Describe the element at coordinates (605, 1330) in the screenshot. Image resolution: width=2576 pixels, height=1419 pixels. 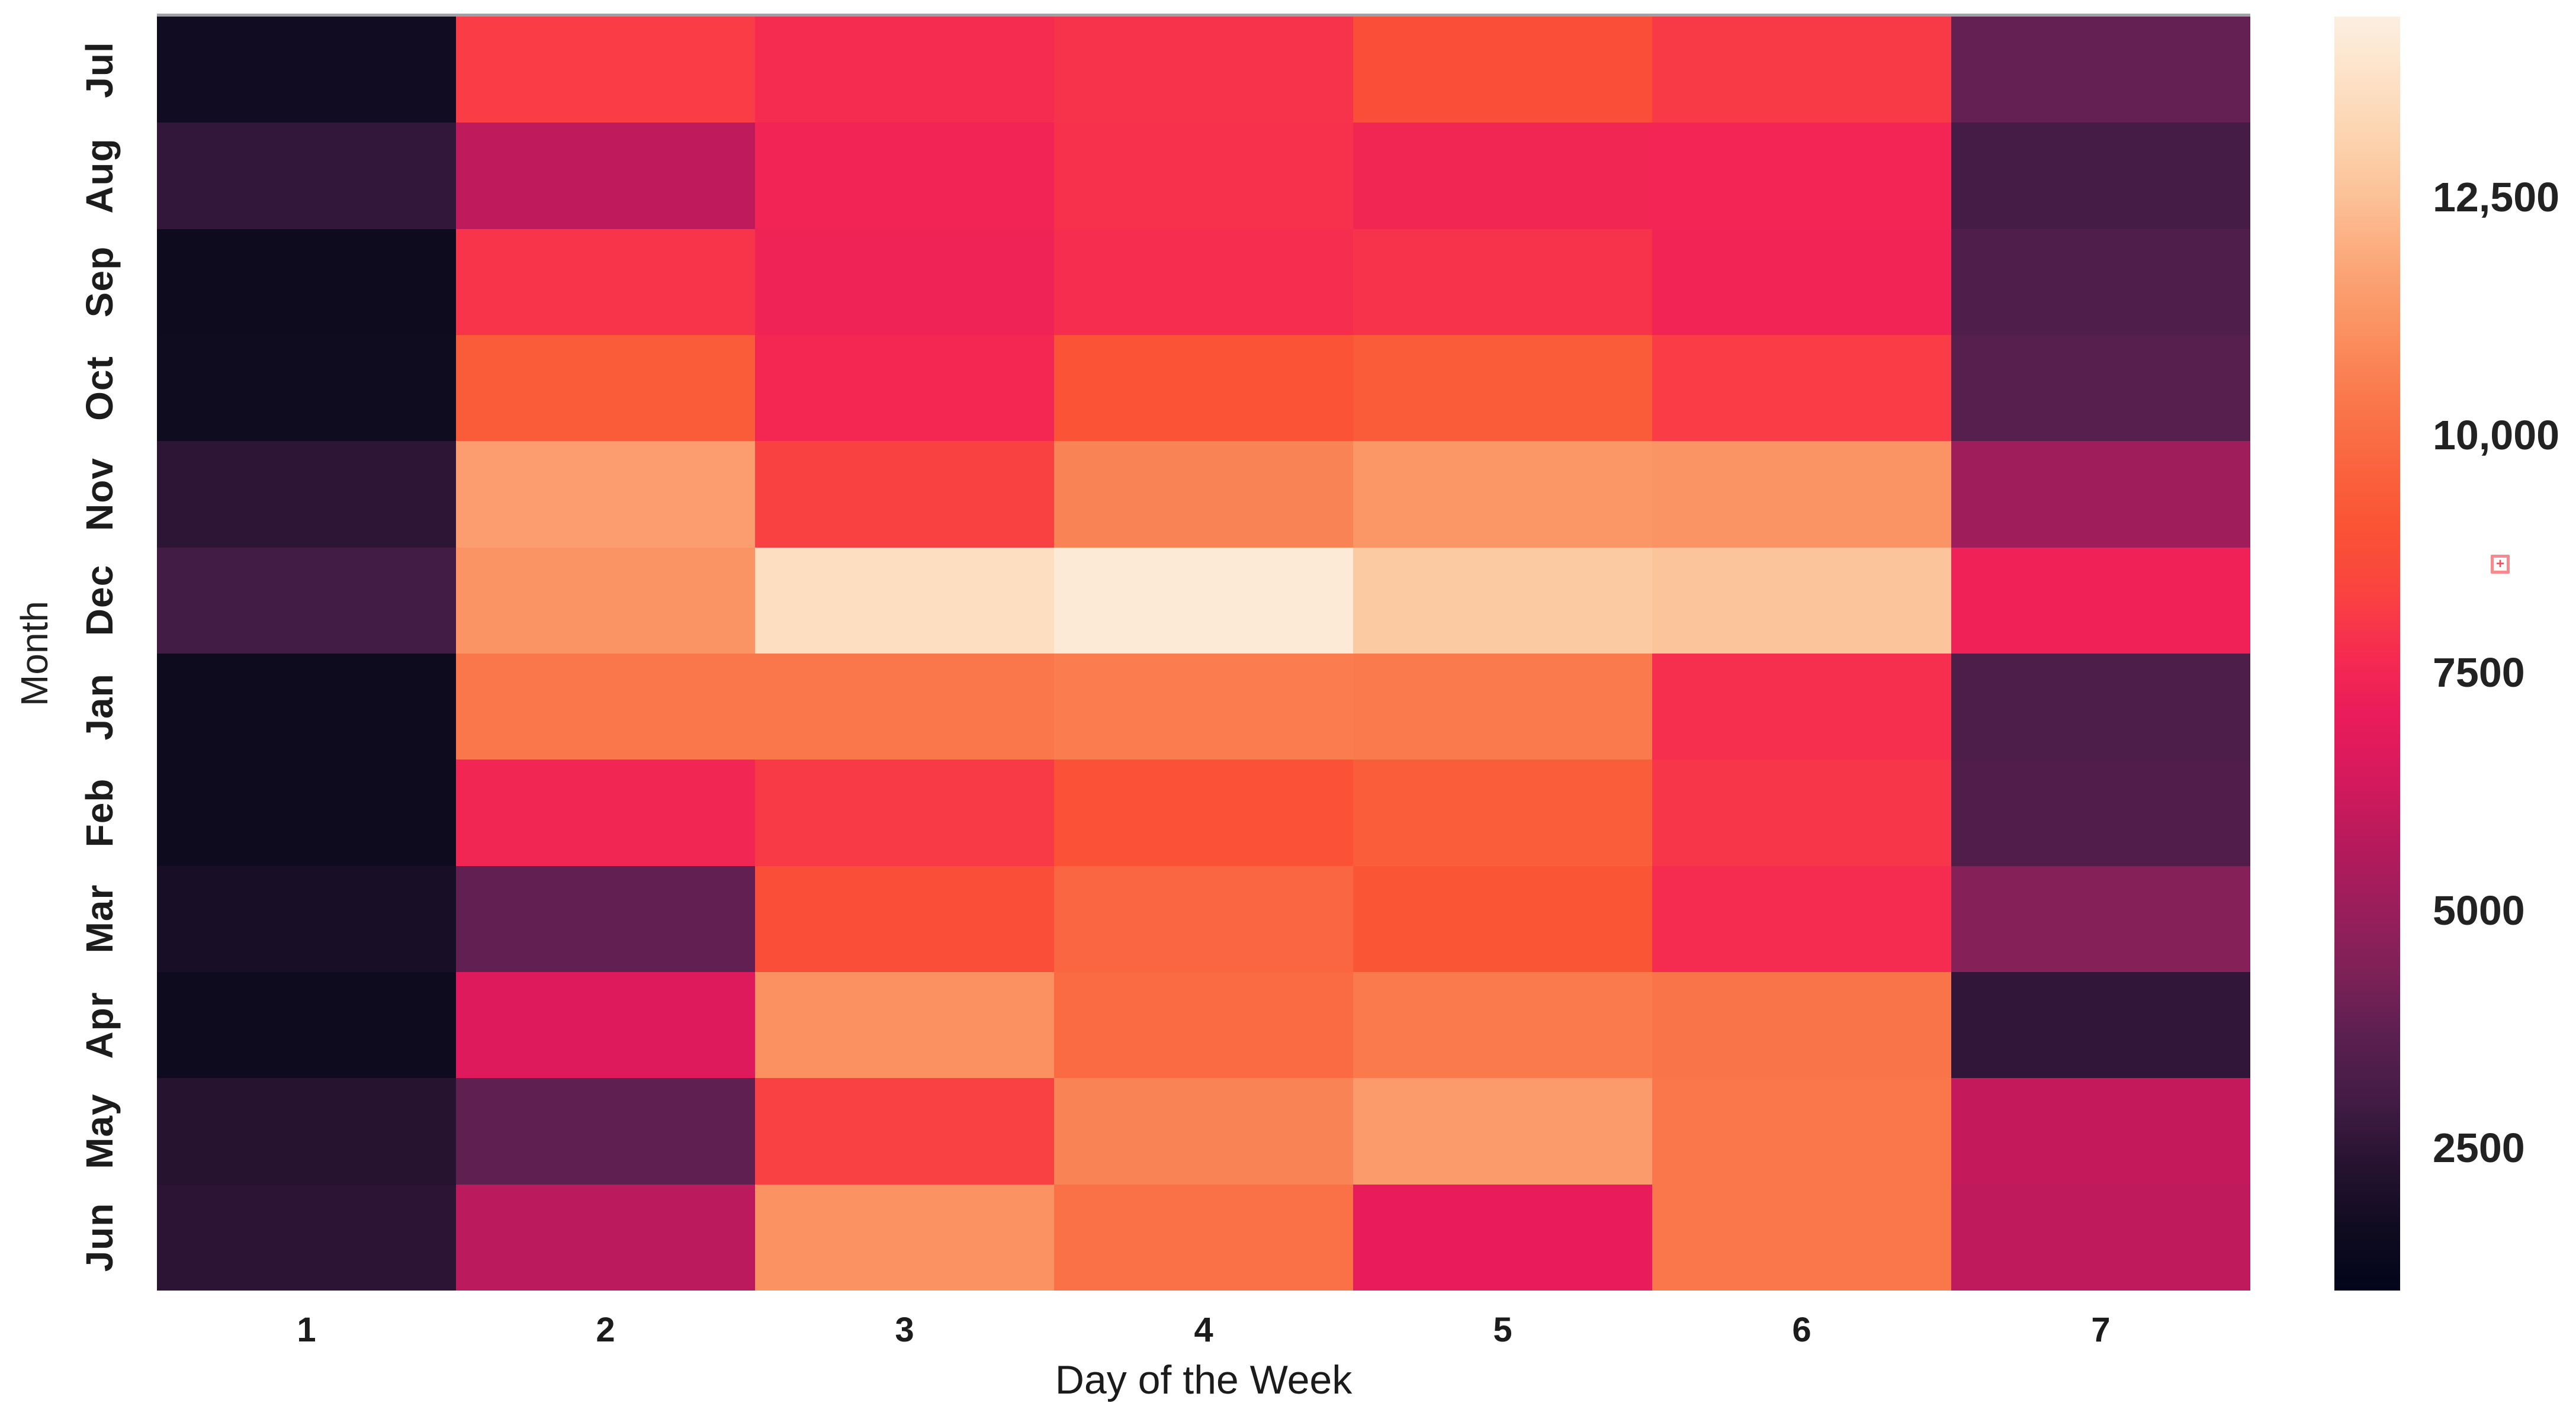
I see `x-tick-label: 2` at that location.